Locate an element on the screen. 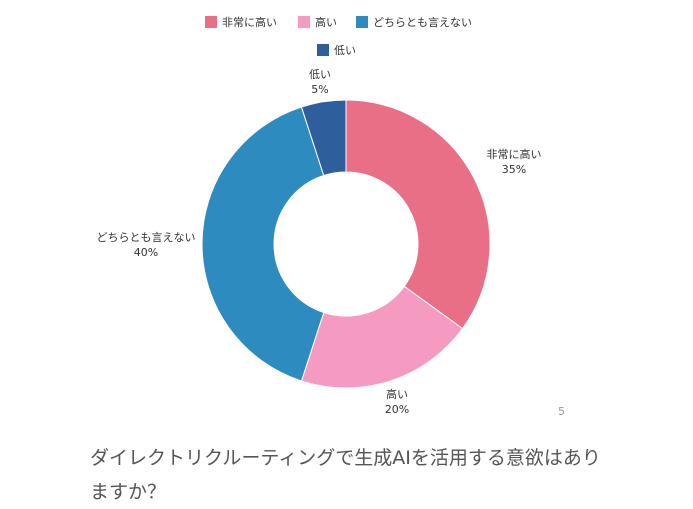  legend-label-neutral: どちらとも言えない is located at coordinates (422, 22).